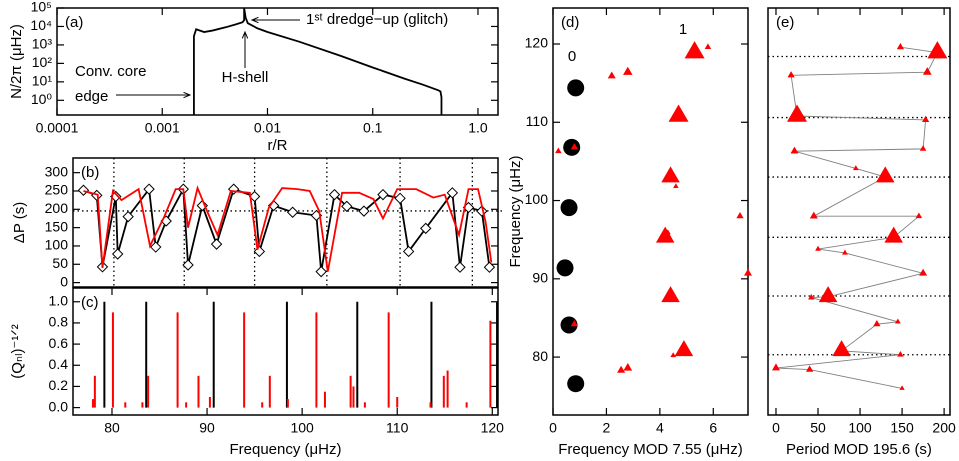 The width and height of the screenshot is (959, 461). I want to click on y-tick-label: 150, so click(57, 226).